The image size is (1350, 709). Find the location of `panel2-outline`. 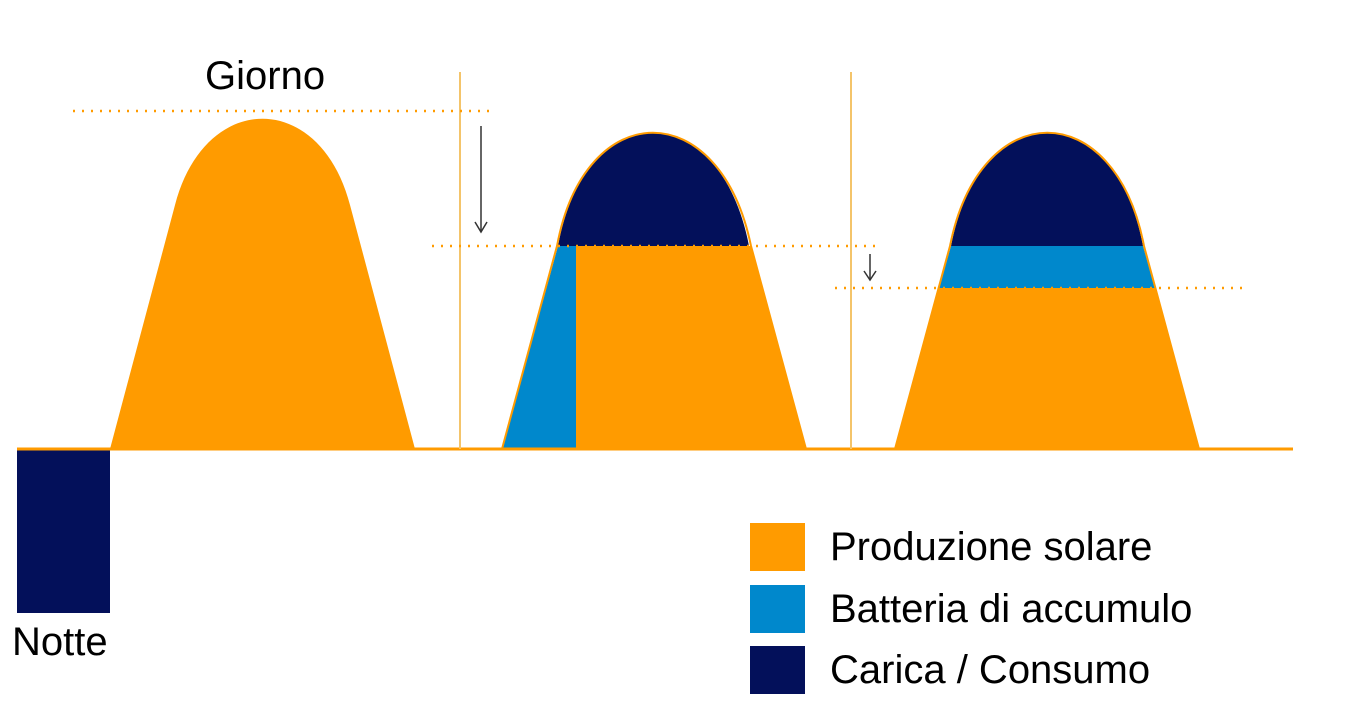

panel2-outline is located at coordinates (654, 290).